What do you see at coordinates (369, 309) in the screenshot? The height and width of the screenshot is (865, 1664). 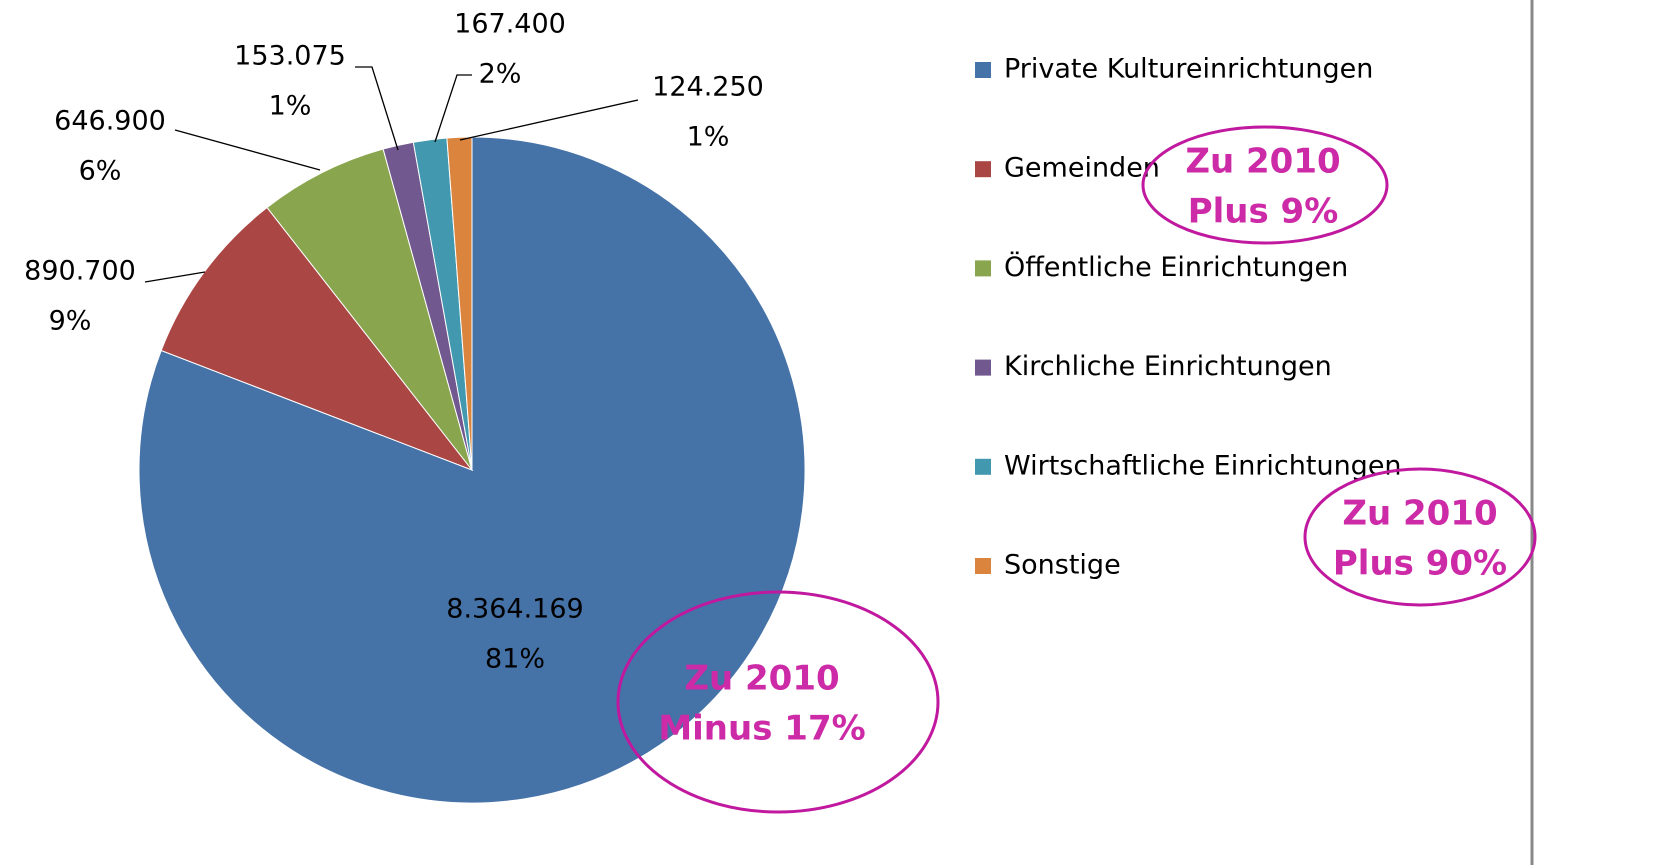 I see `pie-slice` at bounding box center [369, 309].